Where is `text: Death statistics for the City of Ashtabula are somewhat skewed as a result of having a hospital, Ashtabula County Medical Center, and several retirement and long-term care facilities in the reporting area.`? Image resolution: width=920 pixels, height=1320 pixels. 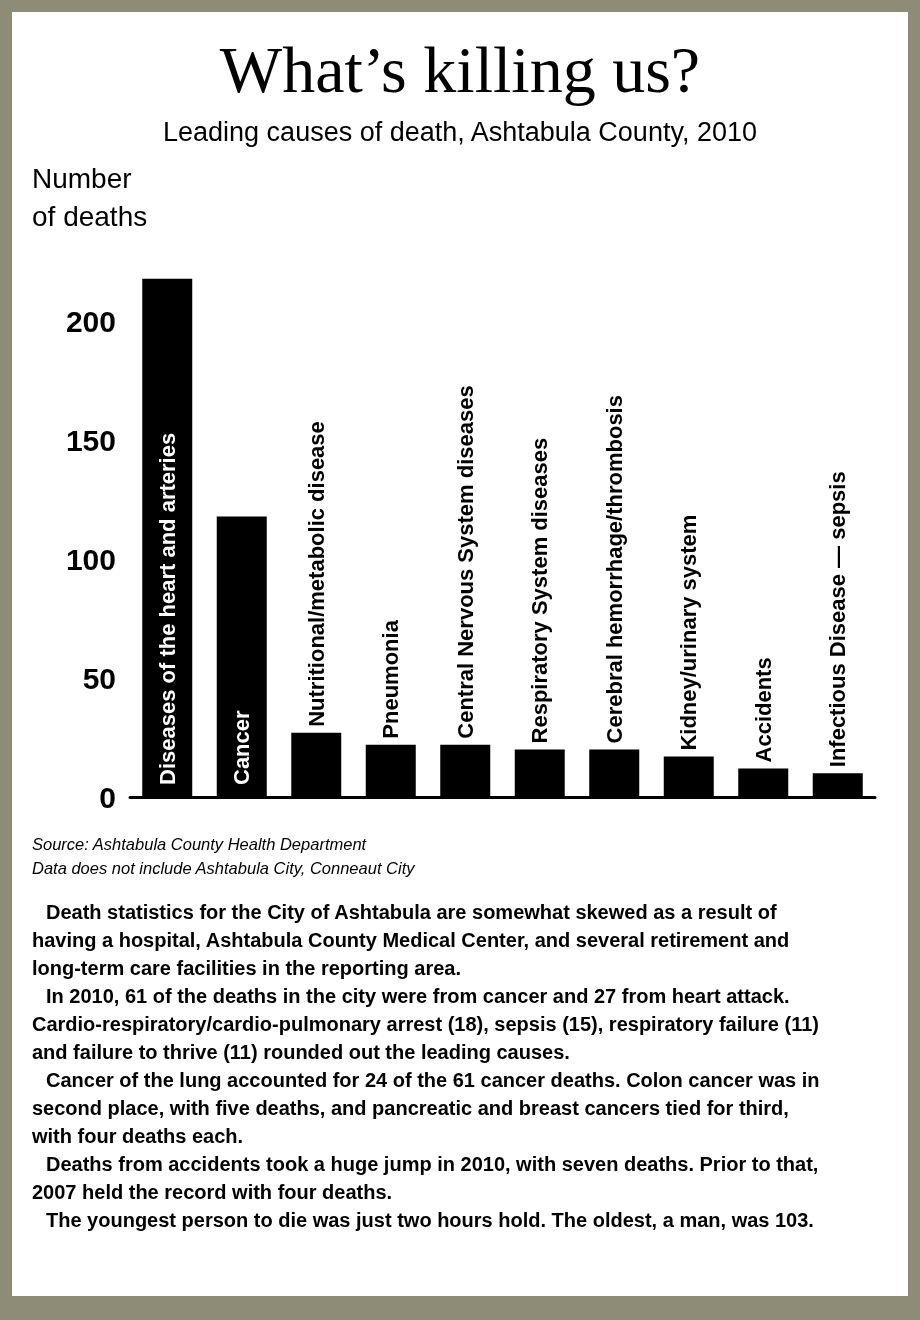
text: Death statistics for the City of Ashtabula are somewhat skewed as a result of having a hospital, Ashtabula County Medical Center, and several retirement and long-term care facilities in the reporting area. is located at coordinates (411, 940).